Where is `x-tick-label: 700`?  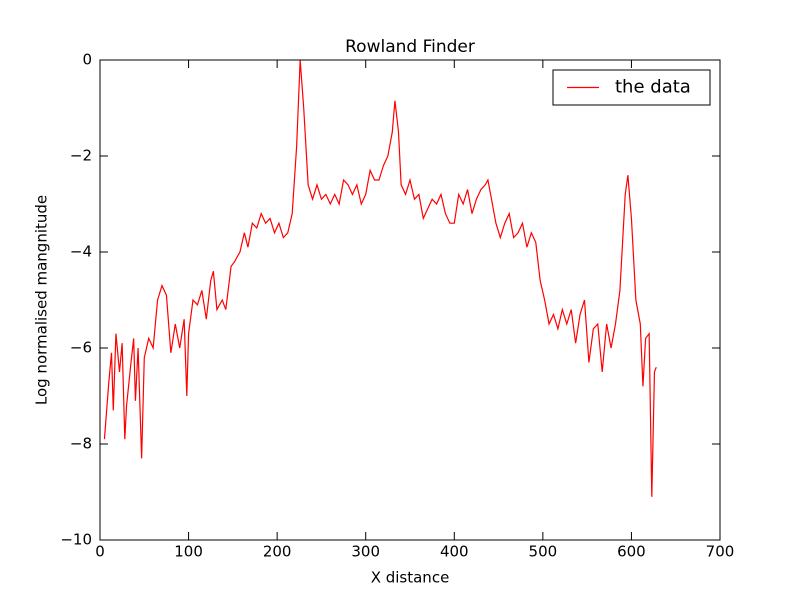 x-tick-label: 700 is located at coordinates (720, 552).